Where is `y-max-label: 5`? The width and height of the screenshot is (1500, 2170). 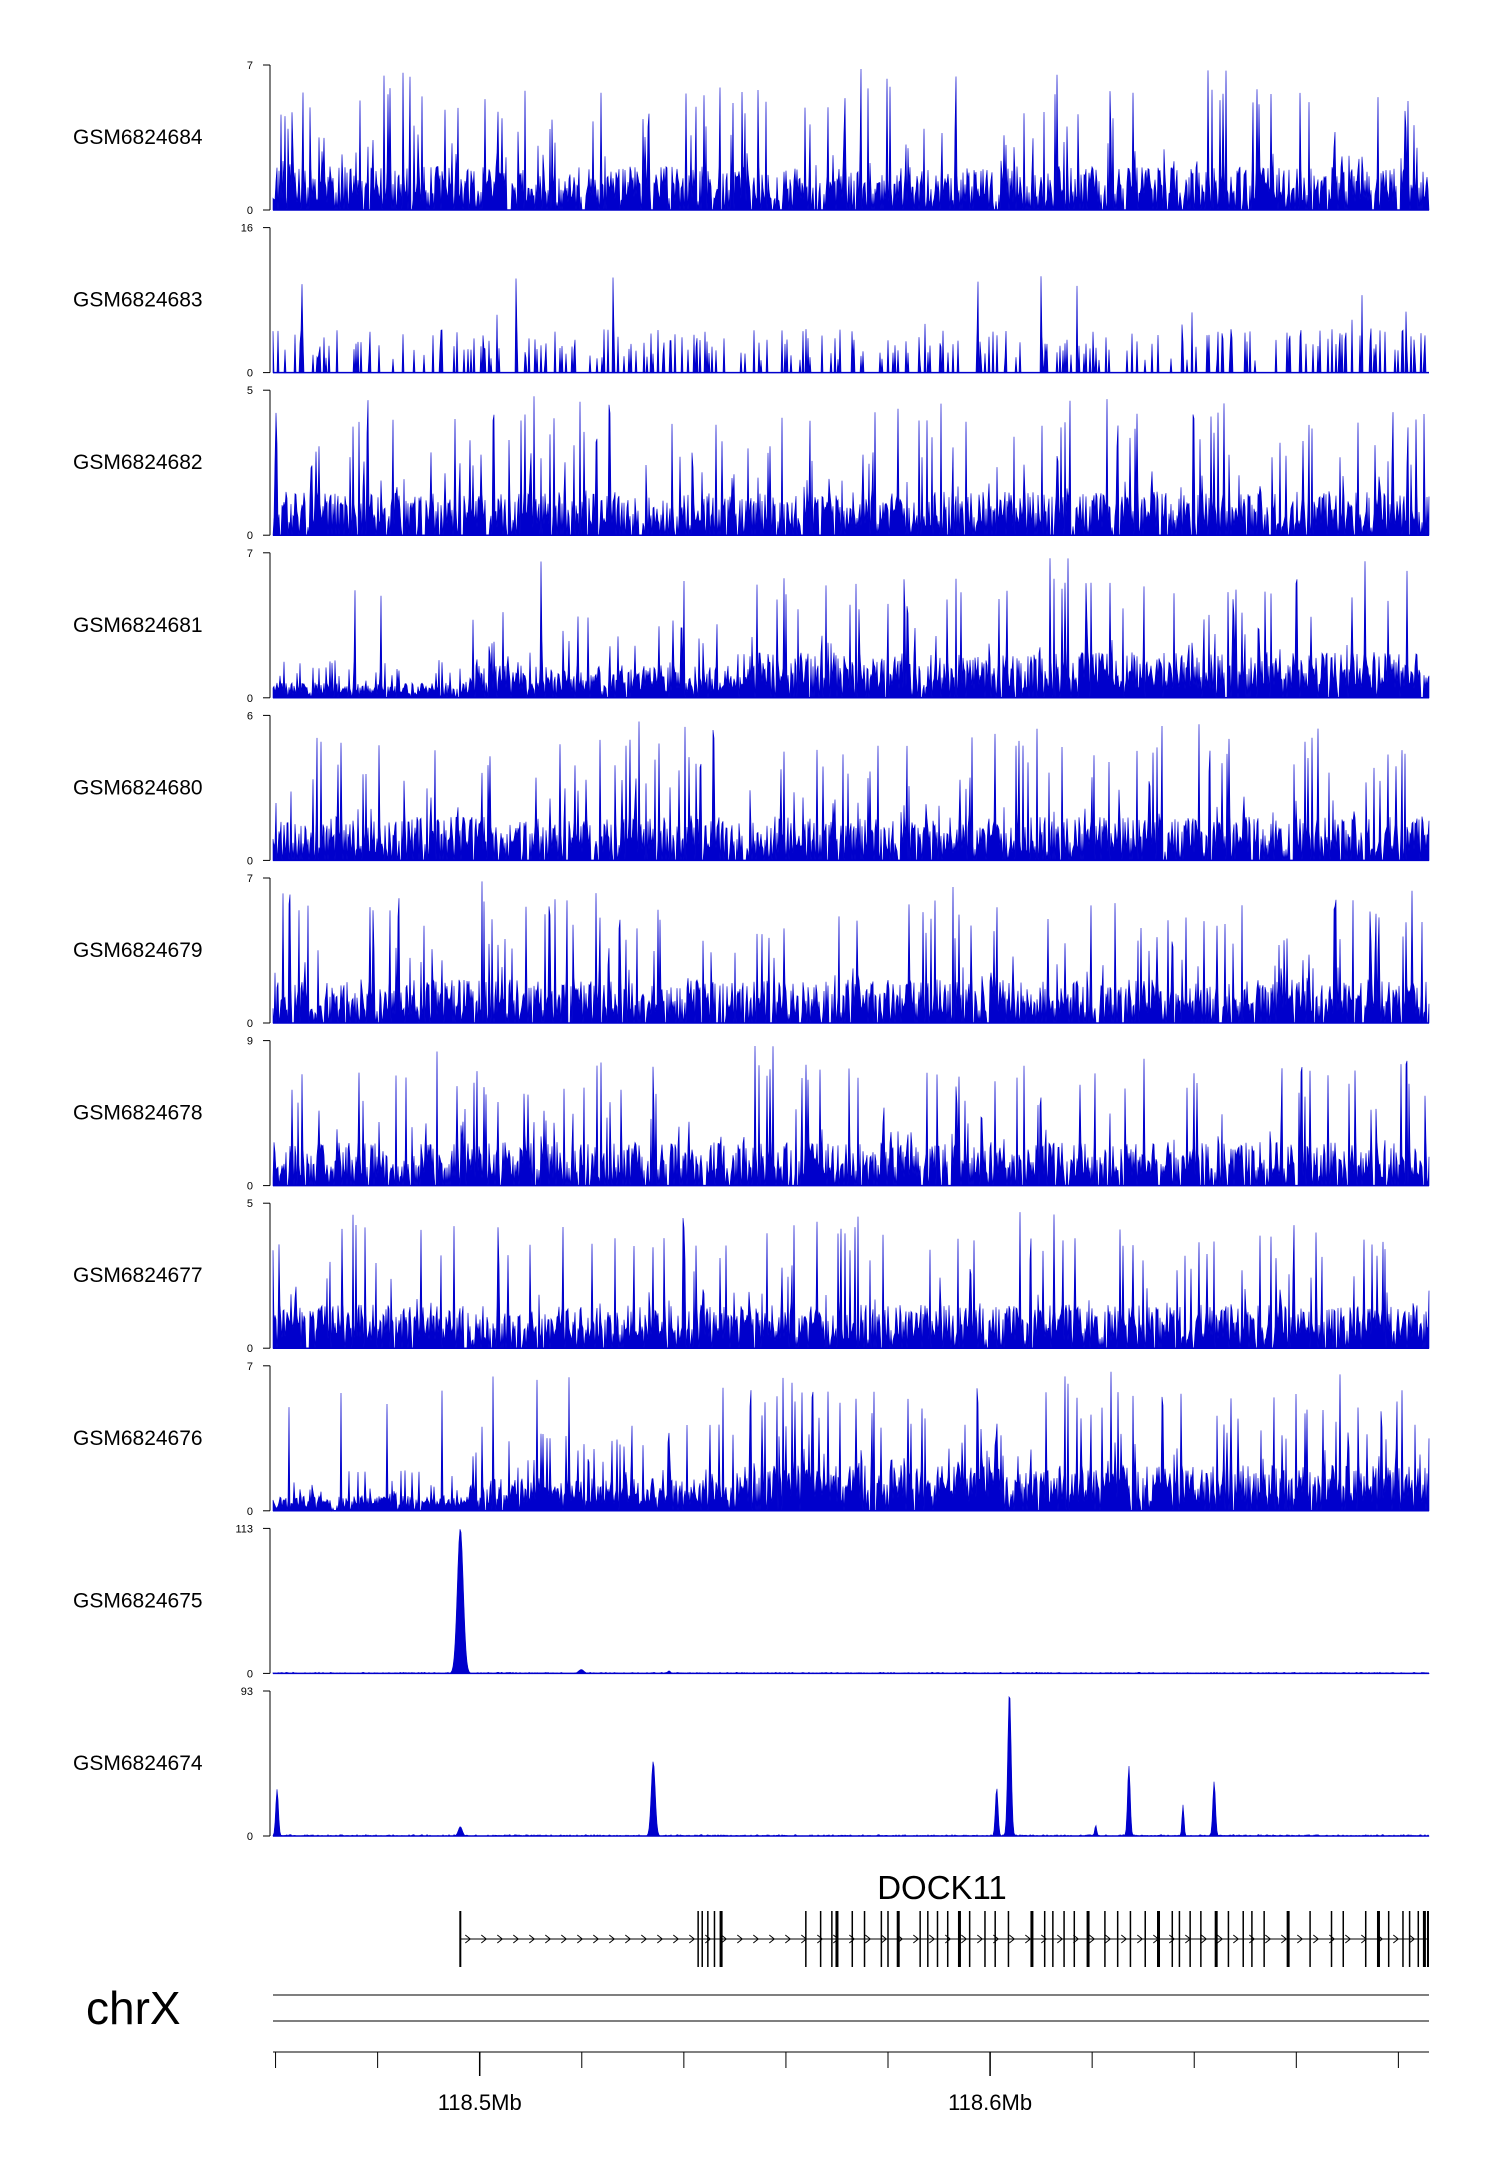 y-max-label: 5 is located at coordinates (250, 1204).